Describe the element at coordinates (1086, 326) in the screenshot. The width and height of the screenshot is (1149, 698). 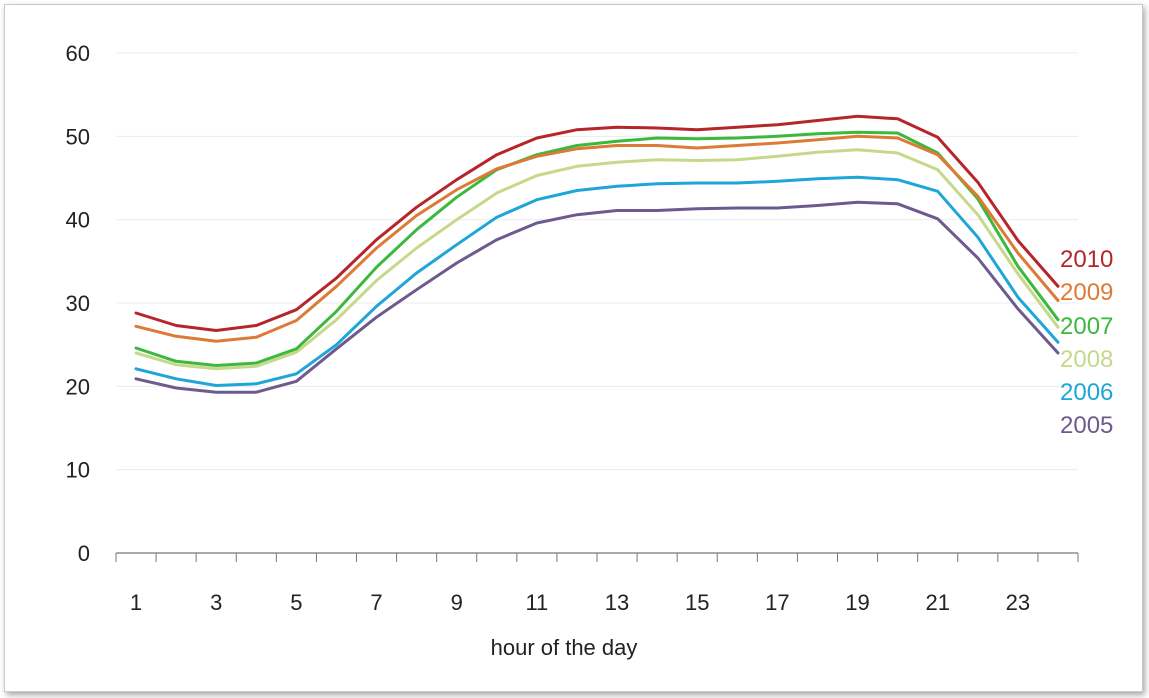
I see `series-label-2007: 2007` at that location.